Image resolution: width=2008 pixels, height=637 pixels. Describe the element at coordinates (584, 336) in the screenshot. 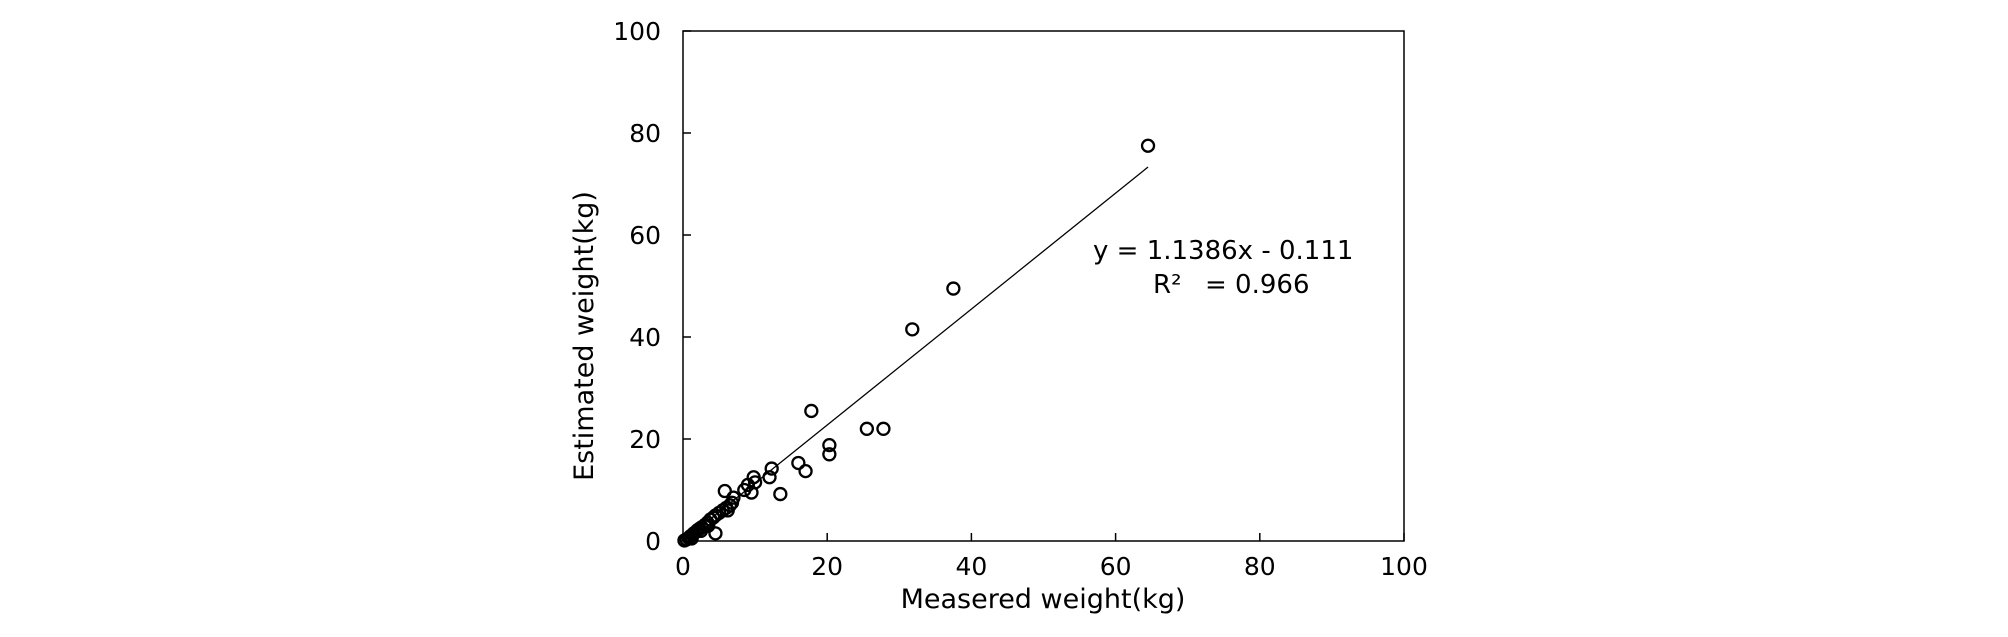

I see `y-axis-title: Estimated weight(kg)` at that location.